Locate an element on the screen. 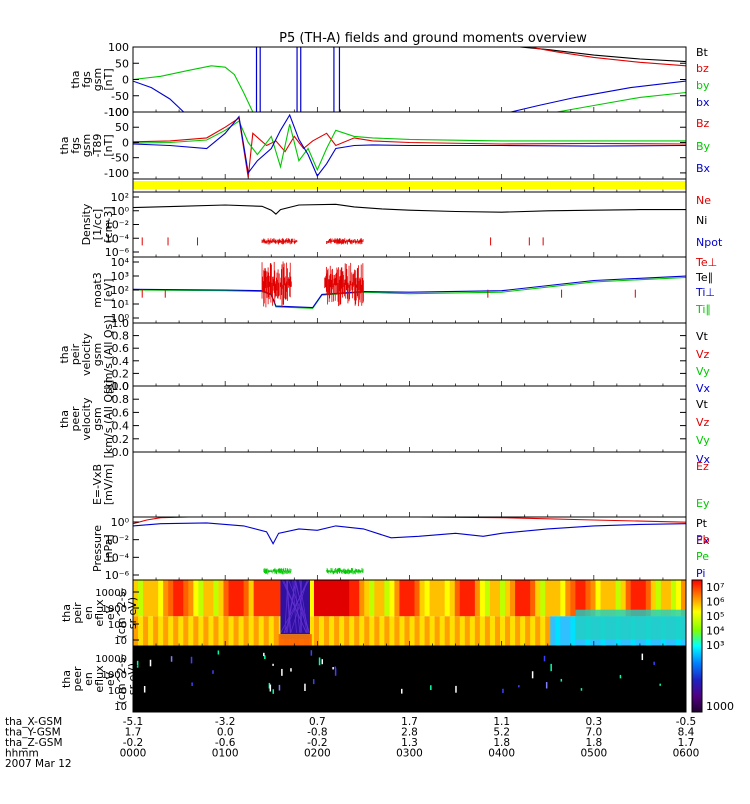  y-axis-label: tha is located at coordinates (64, 419).